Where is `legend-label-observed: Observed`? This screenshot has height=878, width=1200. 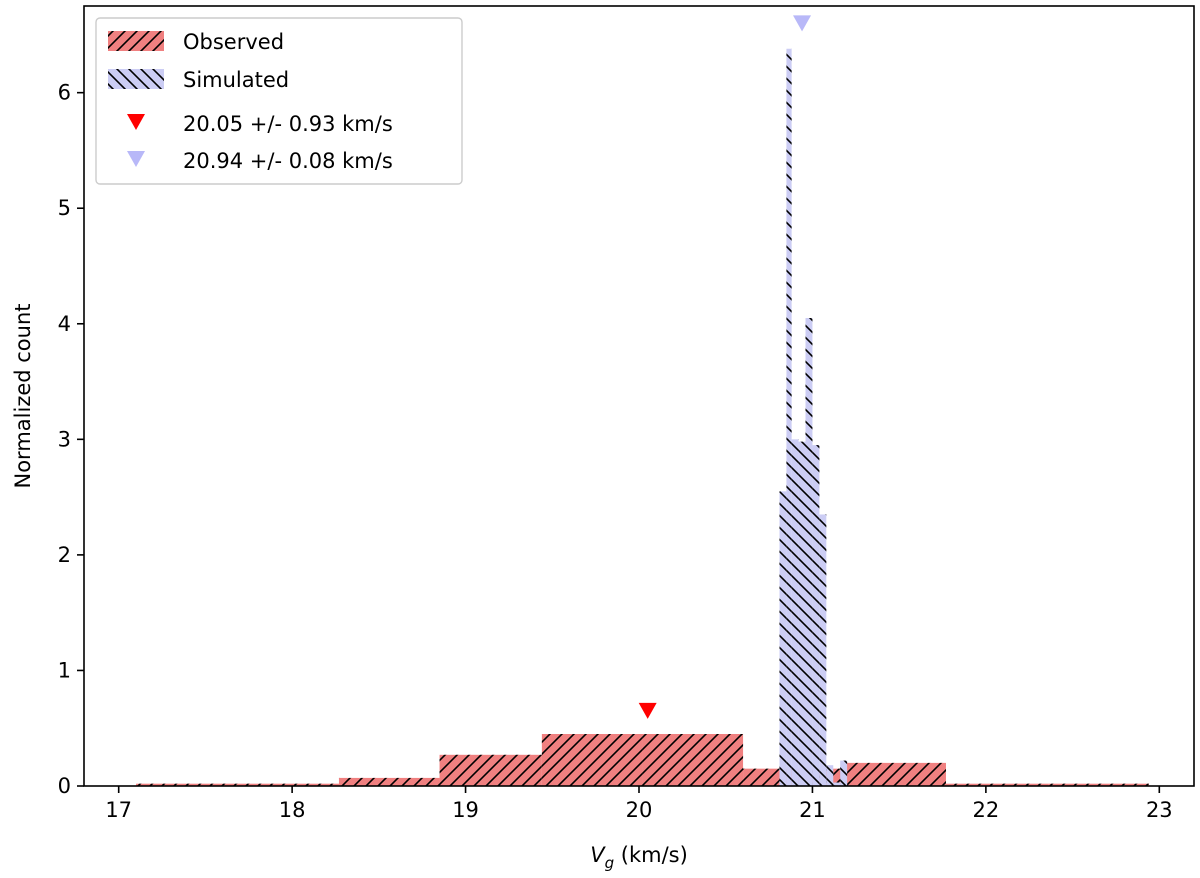 legend-label-observed: Observed is located at coordinates (233, 42).